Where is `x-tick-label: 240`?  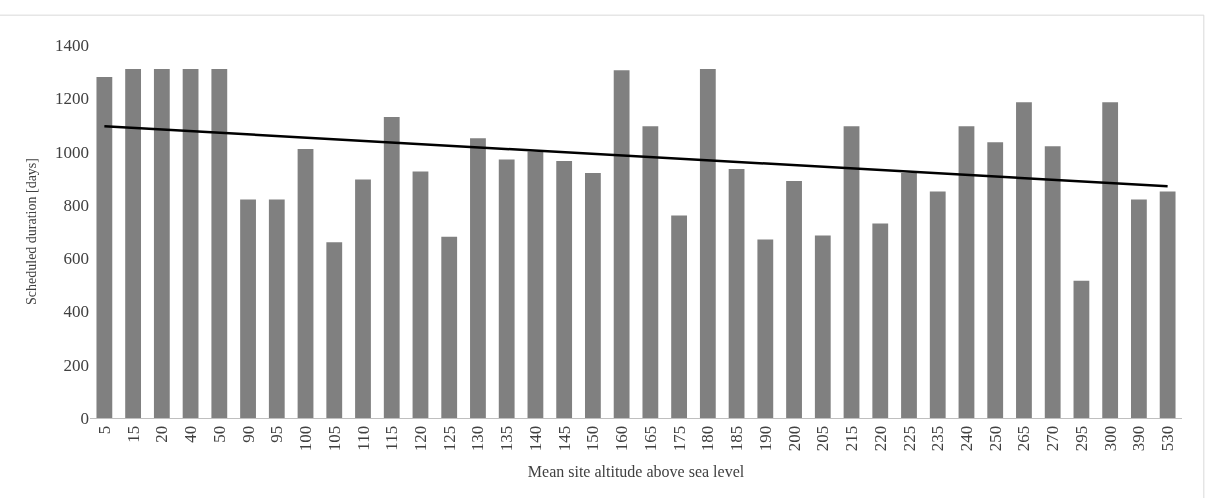 x-tick-label: 240 is located at coordinates (966, 438).